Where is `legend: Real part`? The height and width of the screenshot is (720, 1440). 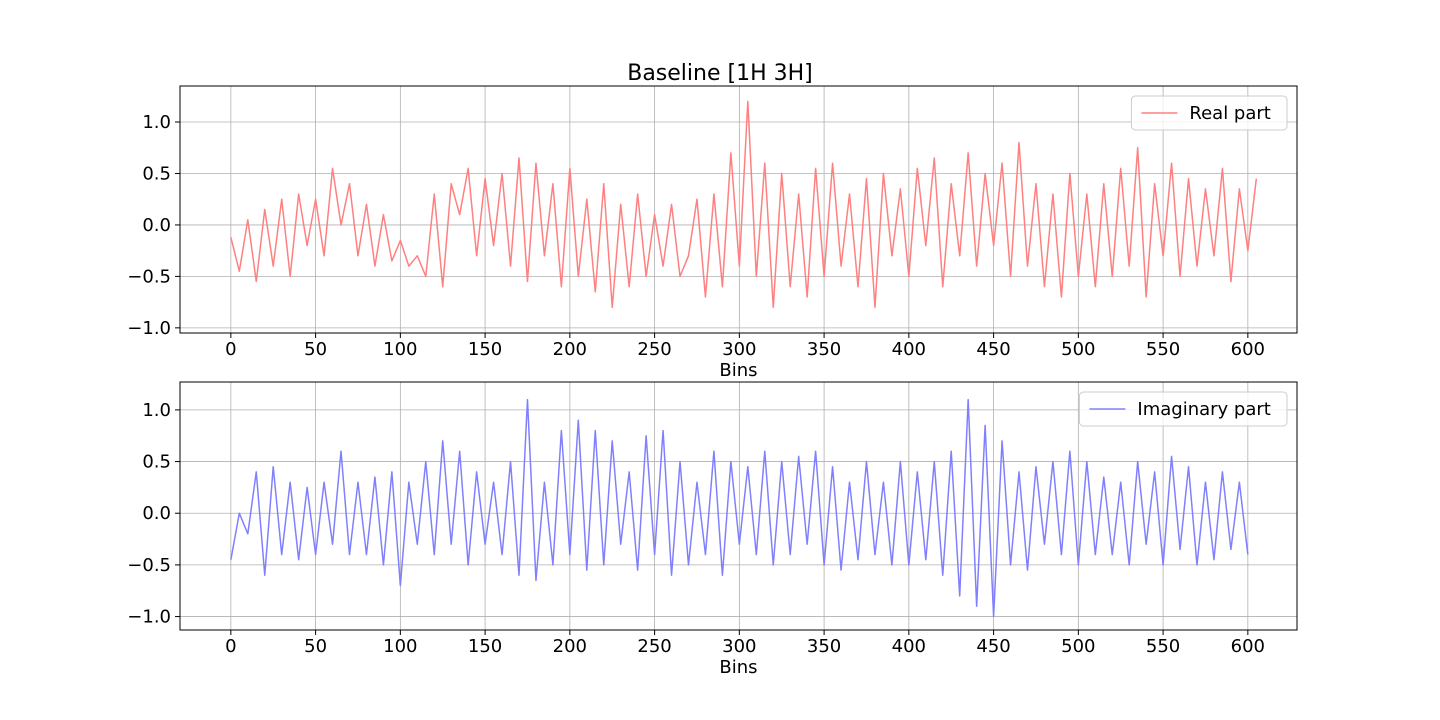
legend: Real part is located at coordinates (1209, 113).